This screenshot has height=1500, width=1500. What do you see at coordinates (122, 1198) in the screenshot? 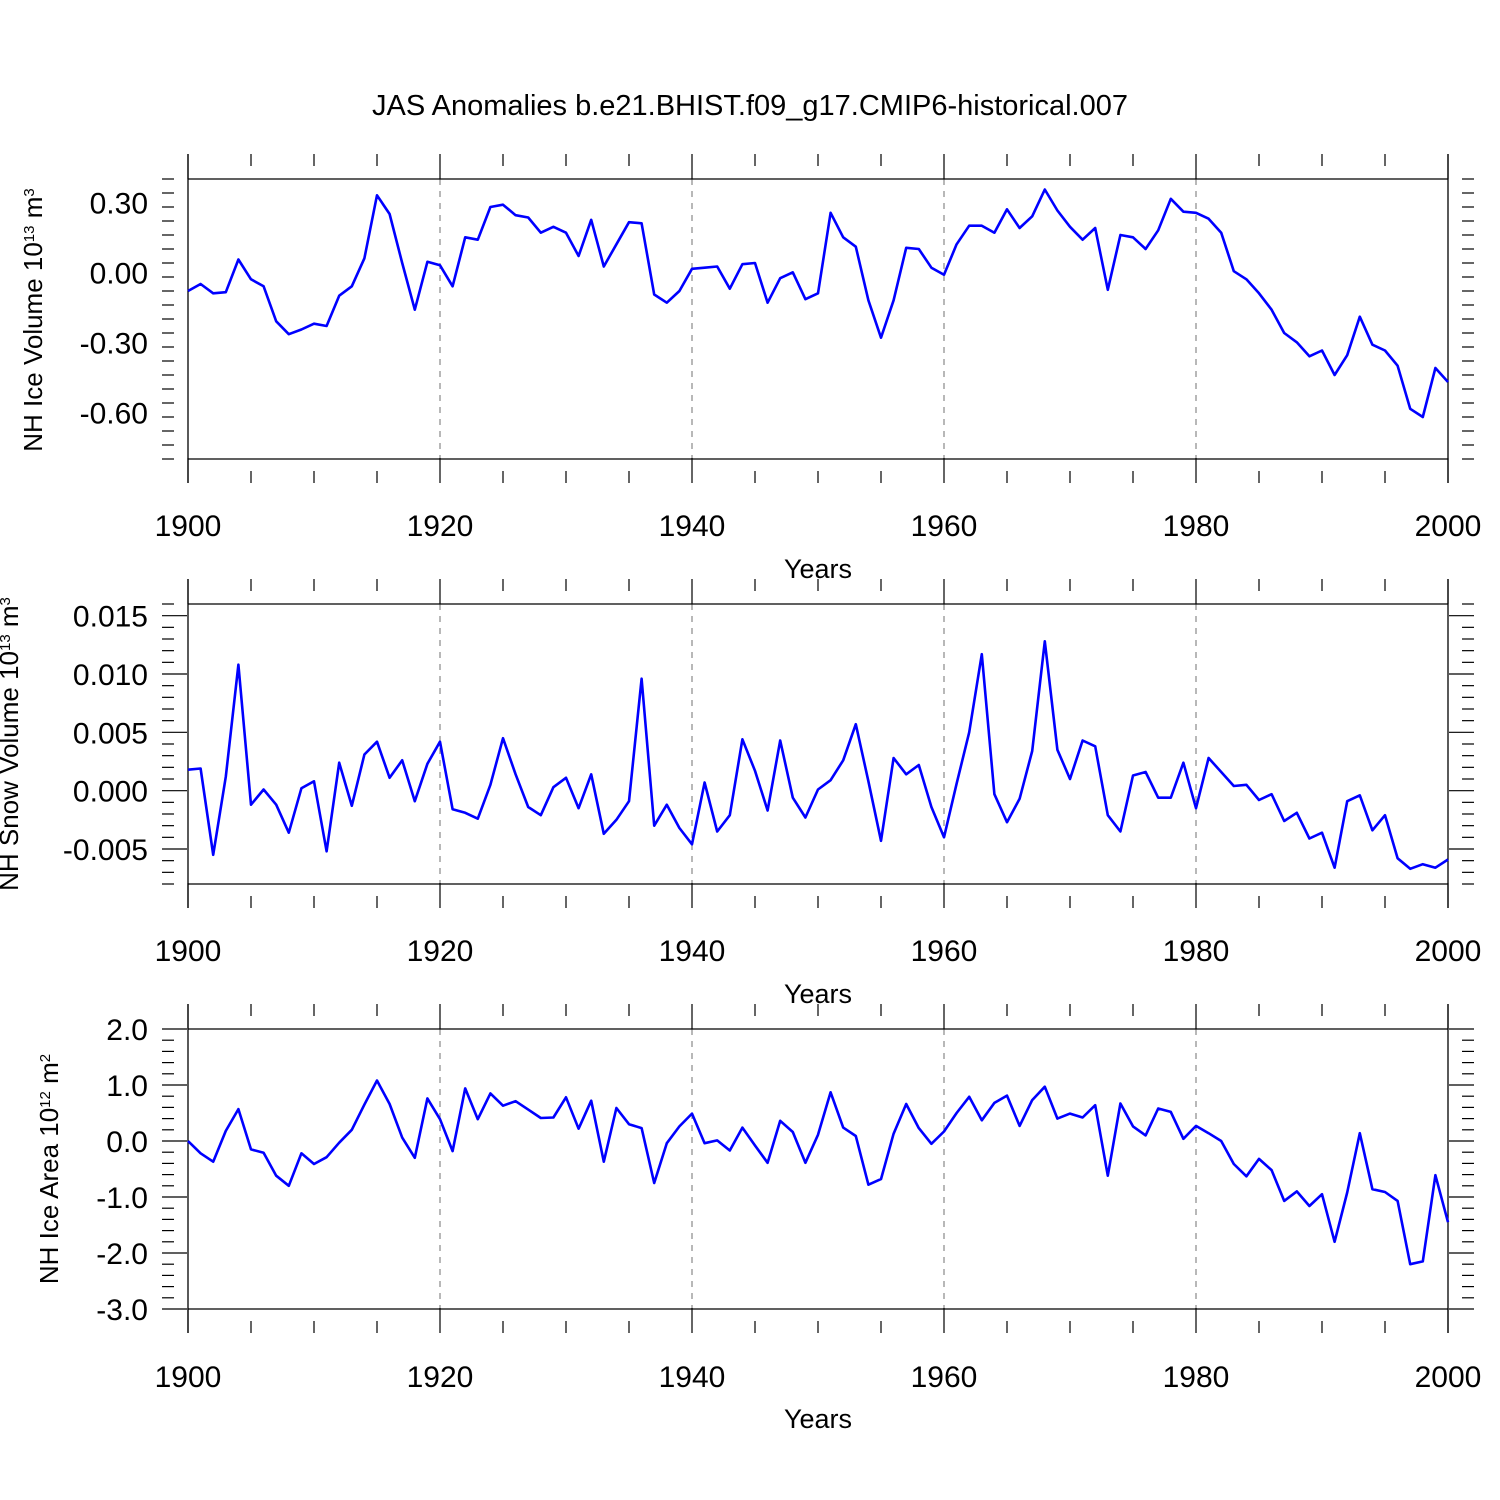
I see `y-tick-label: -1.0` at bounding box center [122, 1198].